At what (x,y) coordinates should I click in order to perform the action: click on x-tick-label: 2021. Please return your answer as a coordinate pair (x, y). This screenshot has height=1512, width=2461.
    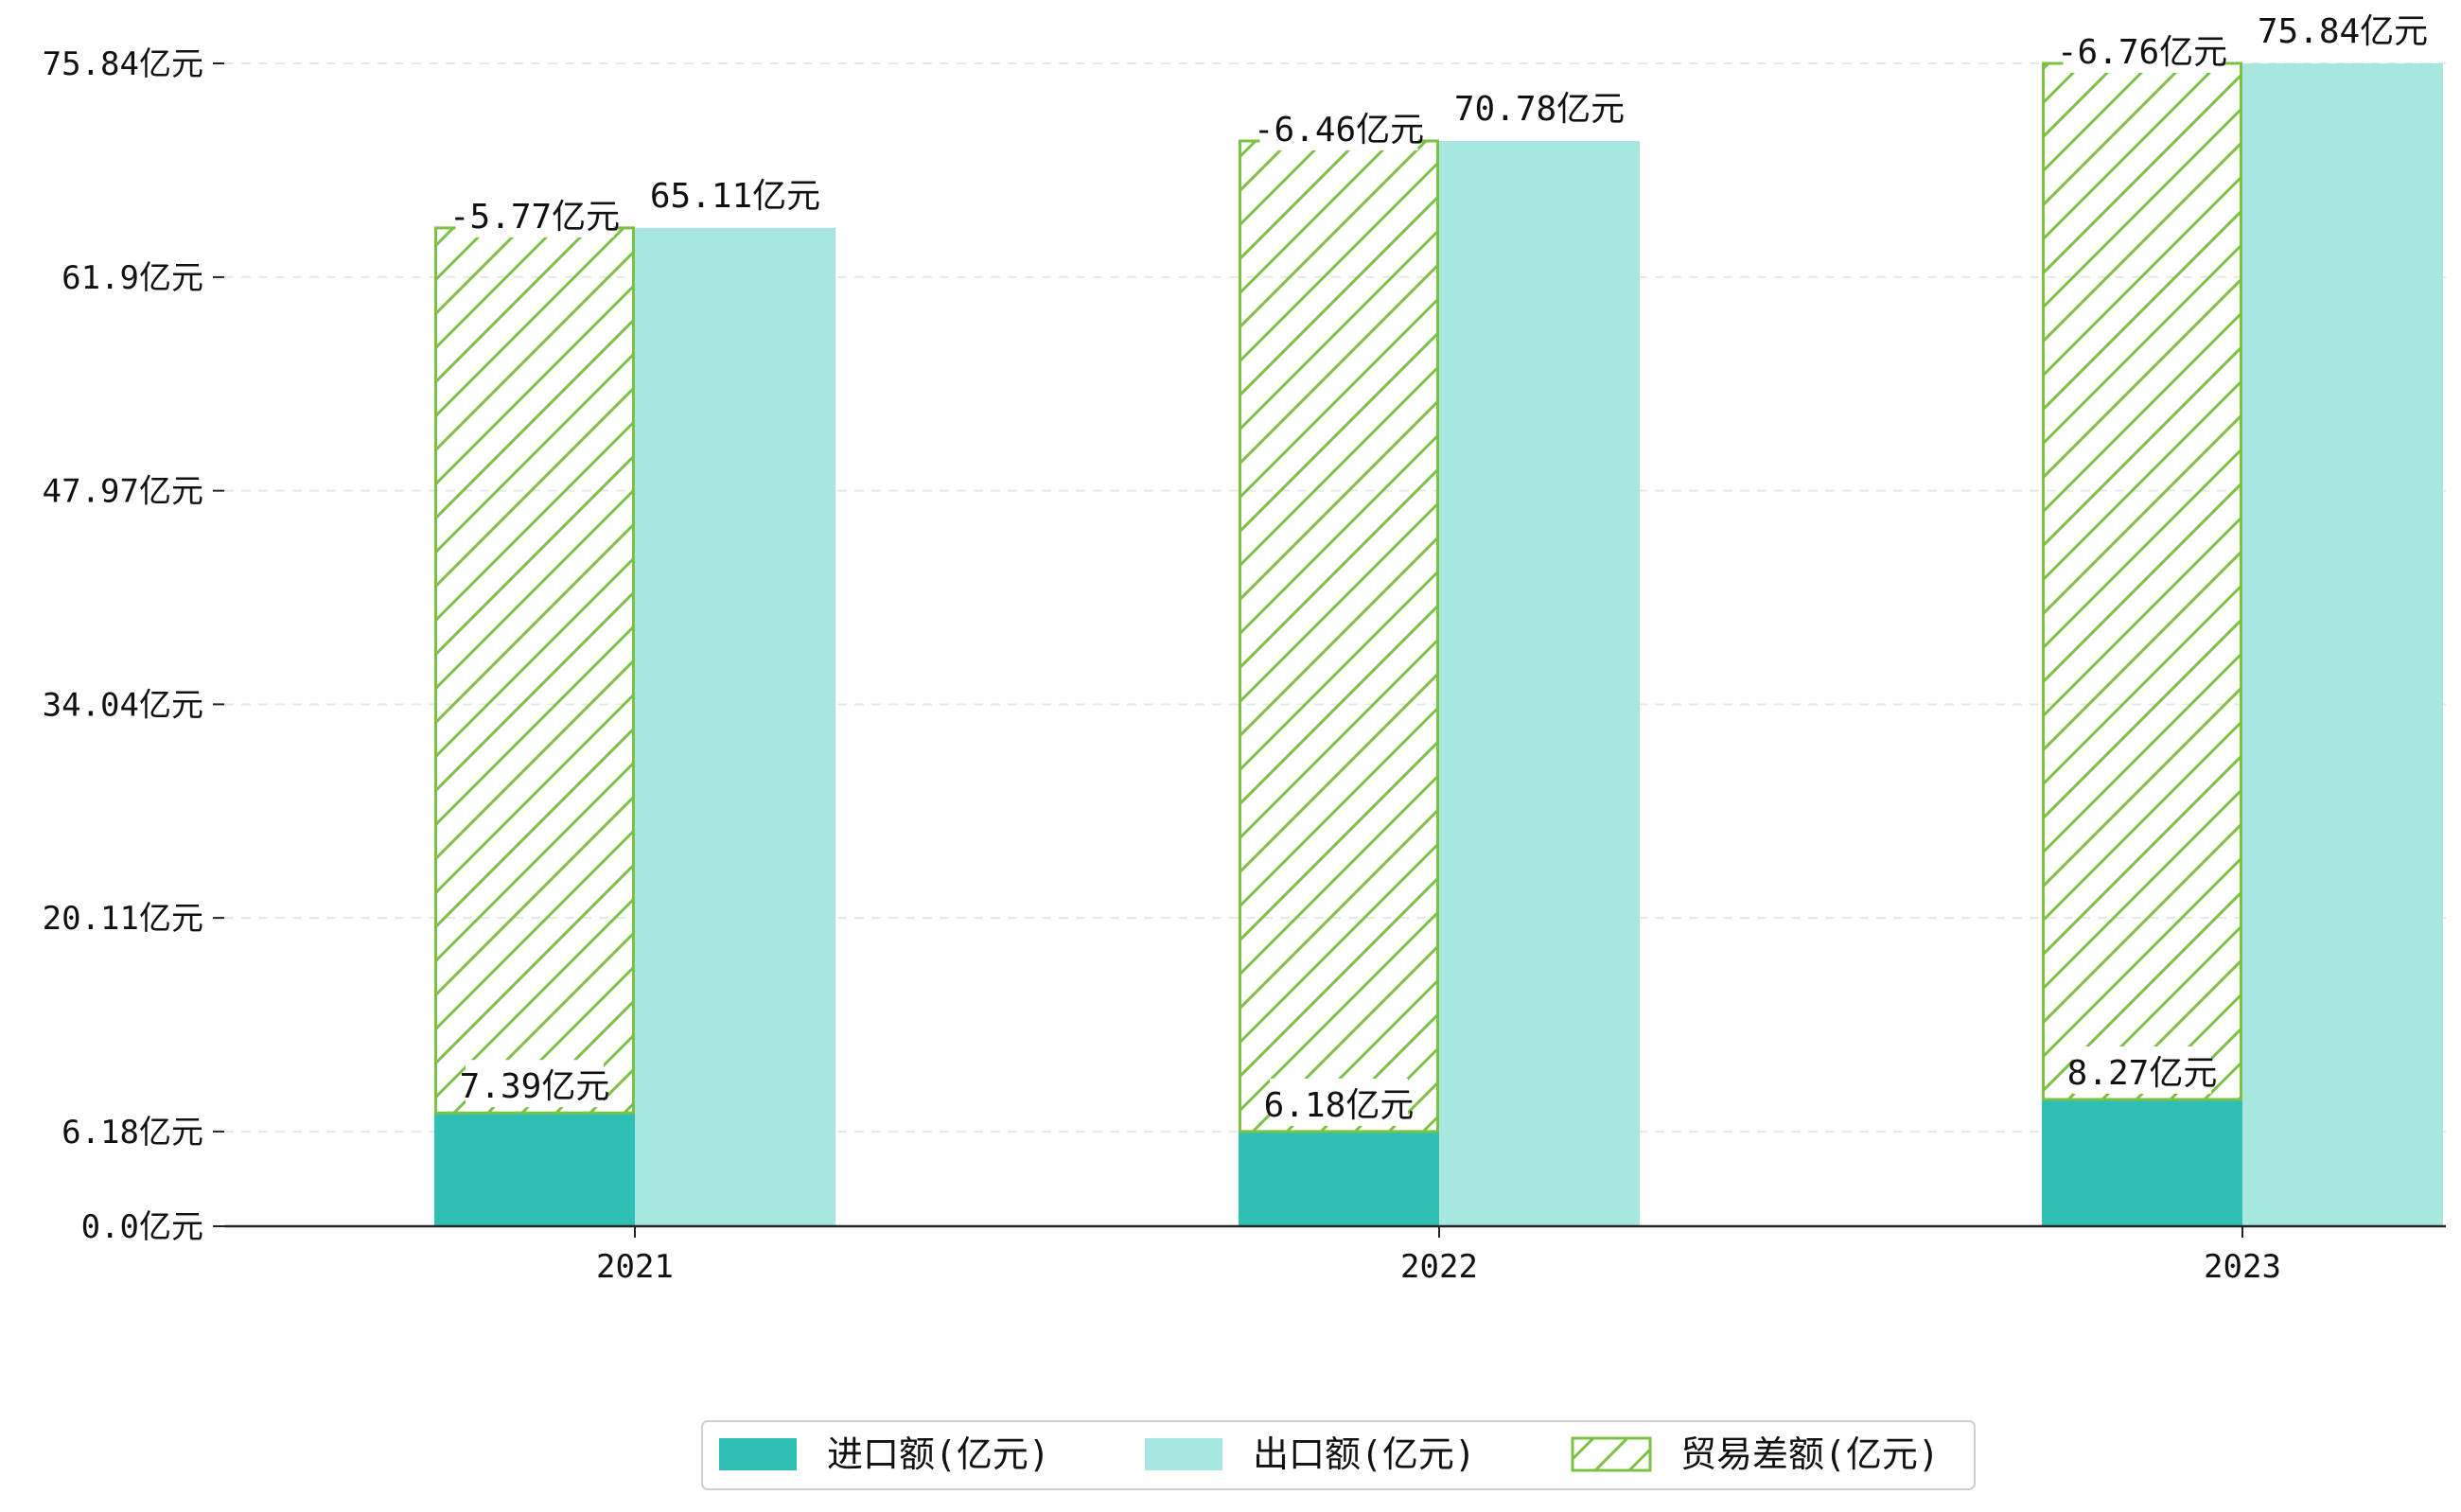
    Looking at the image, I should click on (635, 1267).